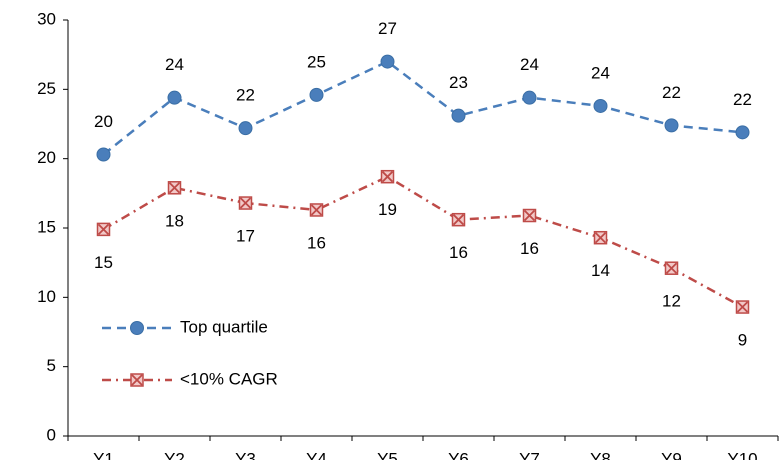 Image resolution: width=782 pixels, height=465 pixels. Describe the element at coordinates (316, 61) in the screenshot. I see `data-label: 25` at that location.